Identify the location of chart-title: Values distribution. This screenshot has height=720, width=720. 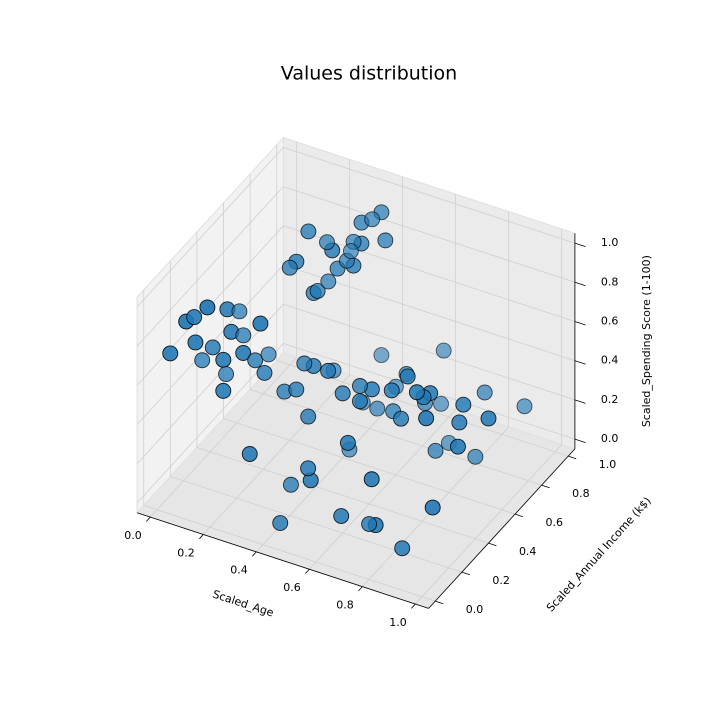
(369, 74).